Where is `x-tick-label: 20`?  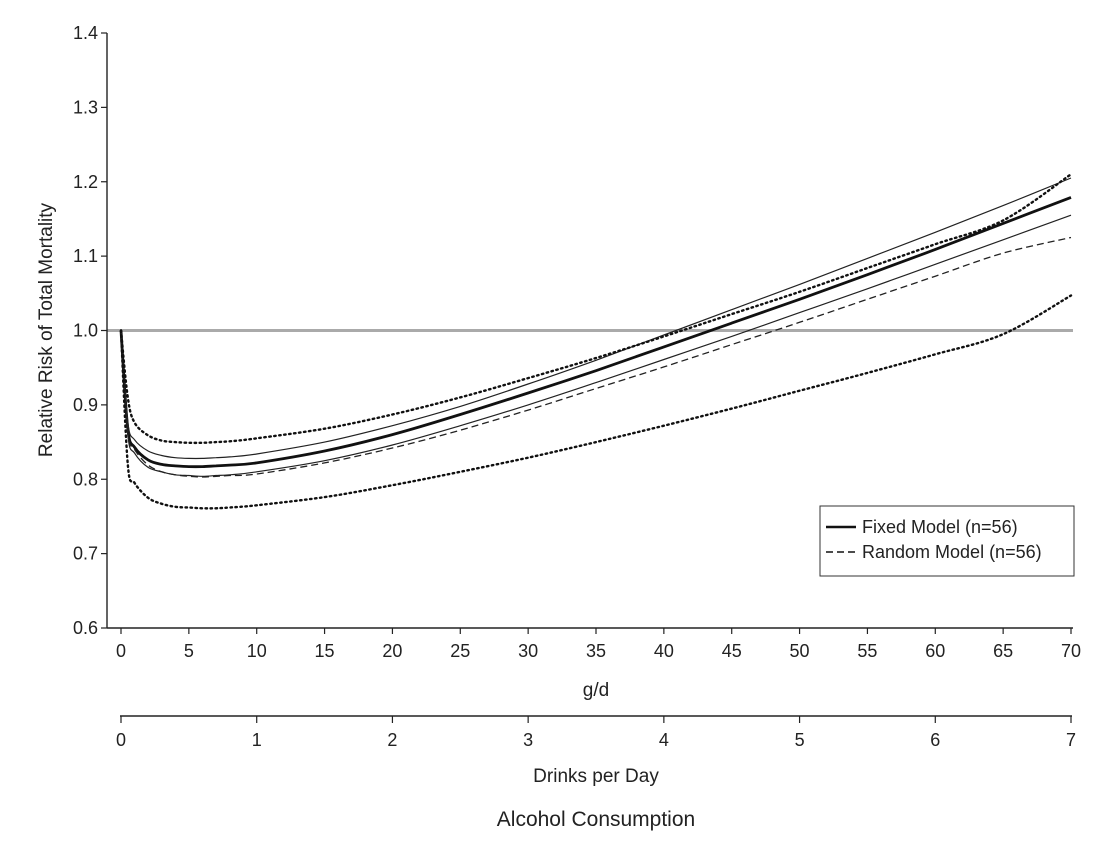 x-tick-label: 20 is located at coordinates (392, 651).